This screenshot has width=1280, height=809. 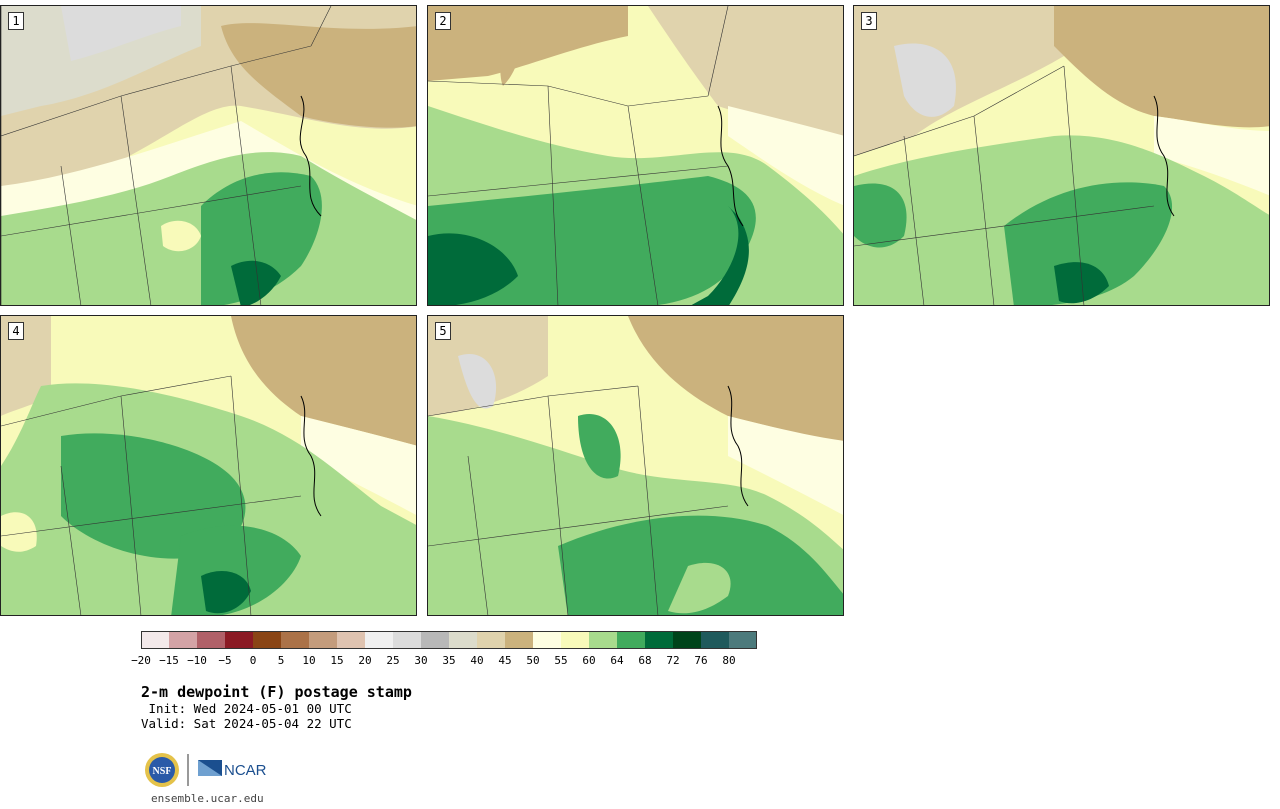 What do you see at coordinates (869, 21) in the screenshot?
I see `panel-number-badge: 3` at bounding box center [869, 21].